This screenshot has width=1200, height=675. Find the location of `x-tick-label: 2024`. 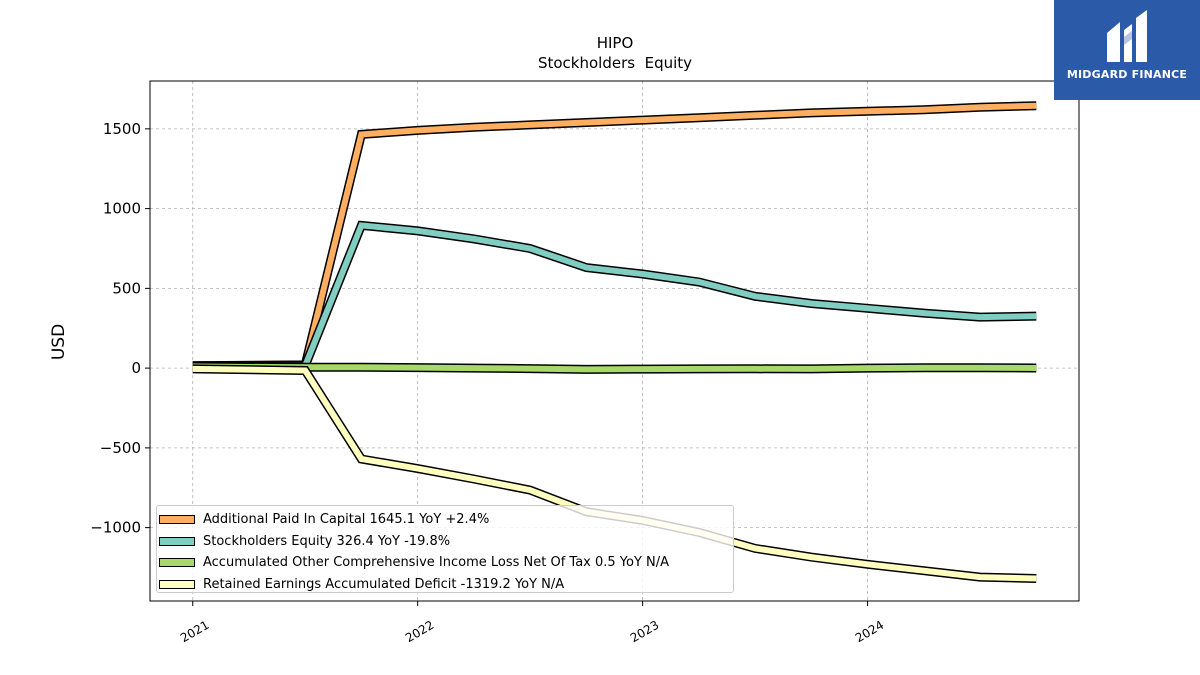

x-tick-label: 2024 is located at coordinates (869, 631).